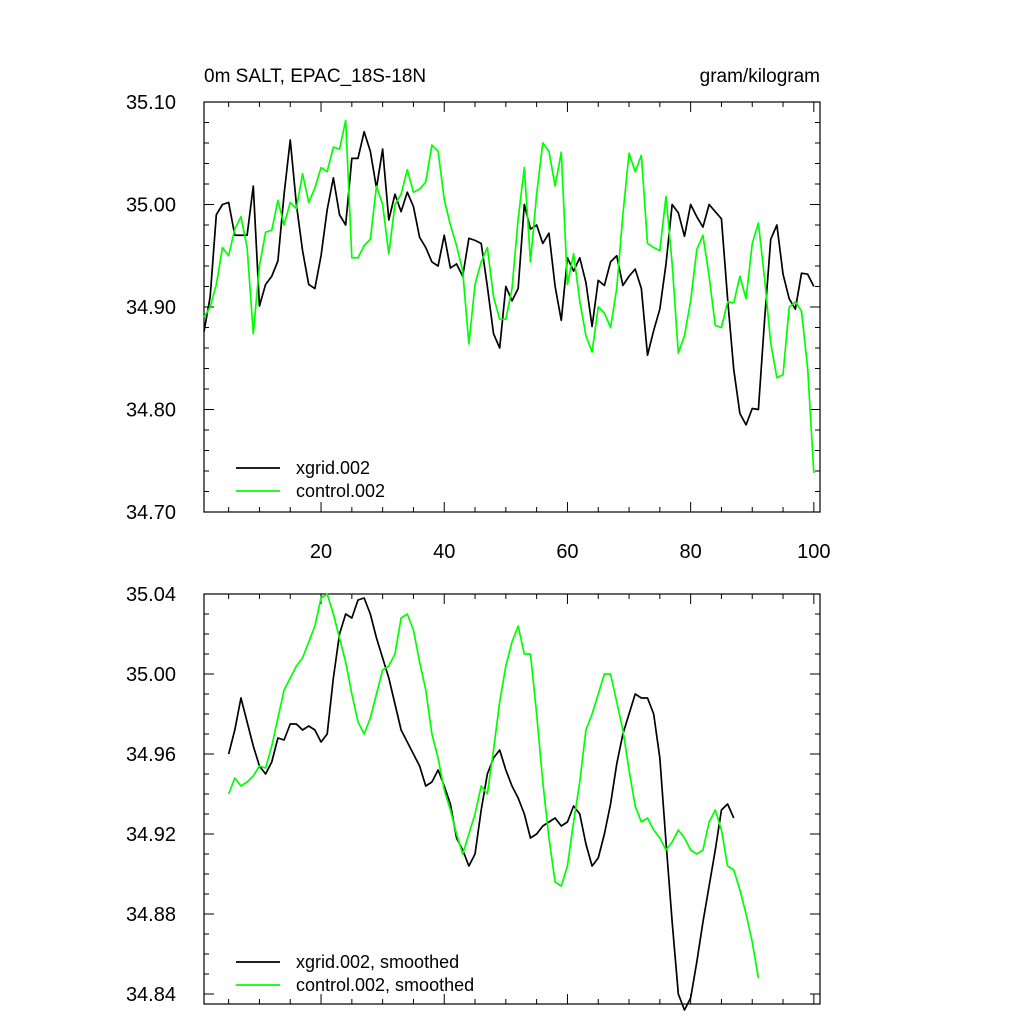 The image size is (1024, 1024). What do you see at coordinates (385, 985) in the screenshot?
I see `legend-label: control.002, smoothed` at bounding box center [385, 985].